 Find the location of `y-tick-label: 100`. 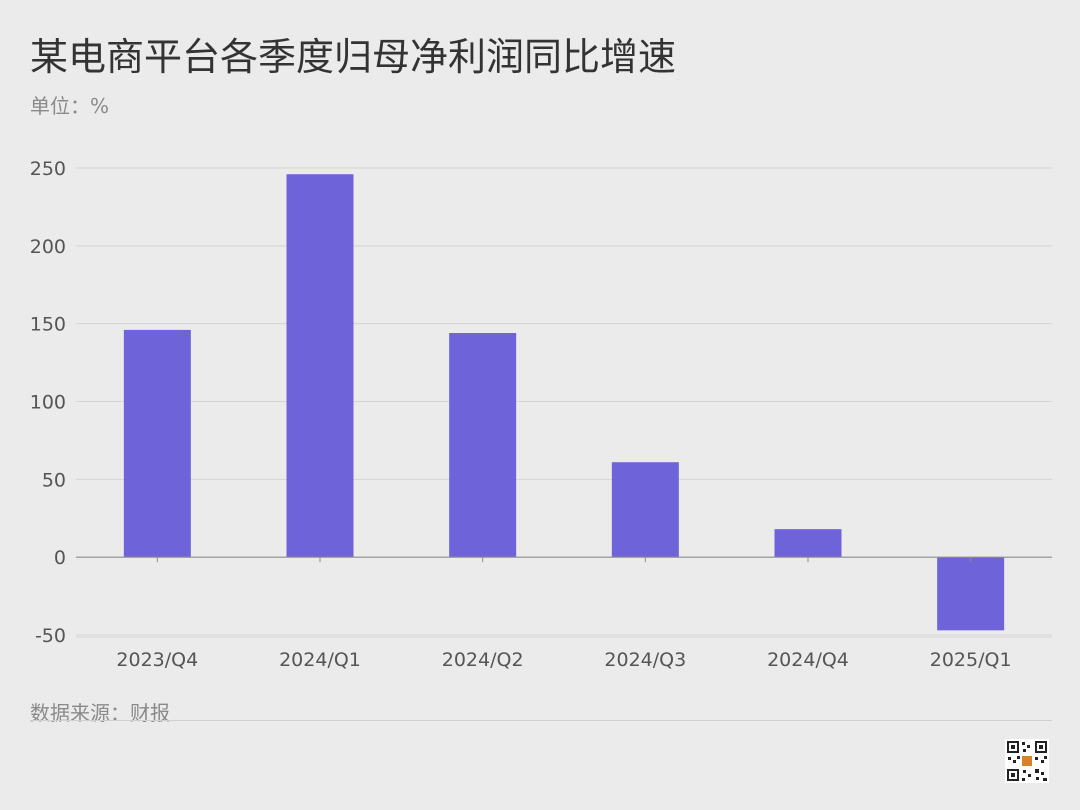

y-tick-label: 100 is located at coordinates (48, 403).